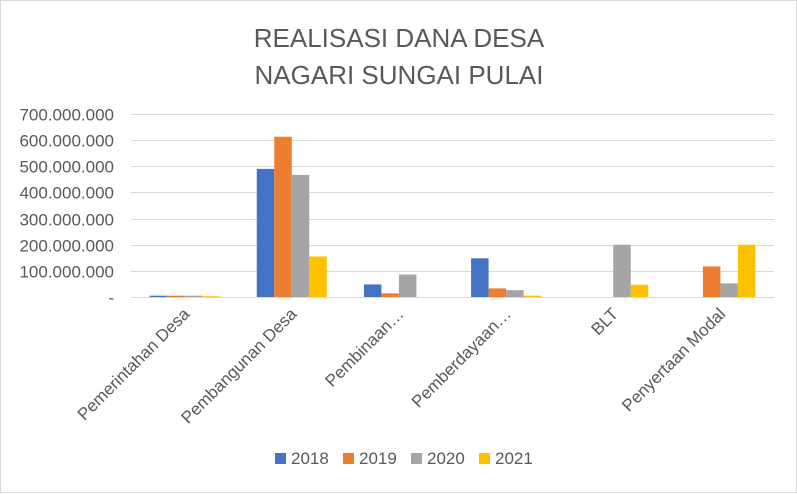  Describe the element at coordinates (514, 458) in the screenshot. I see `legend-label-2021: 2021` at that location.